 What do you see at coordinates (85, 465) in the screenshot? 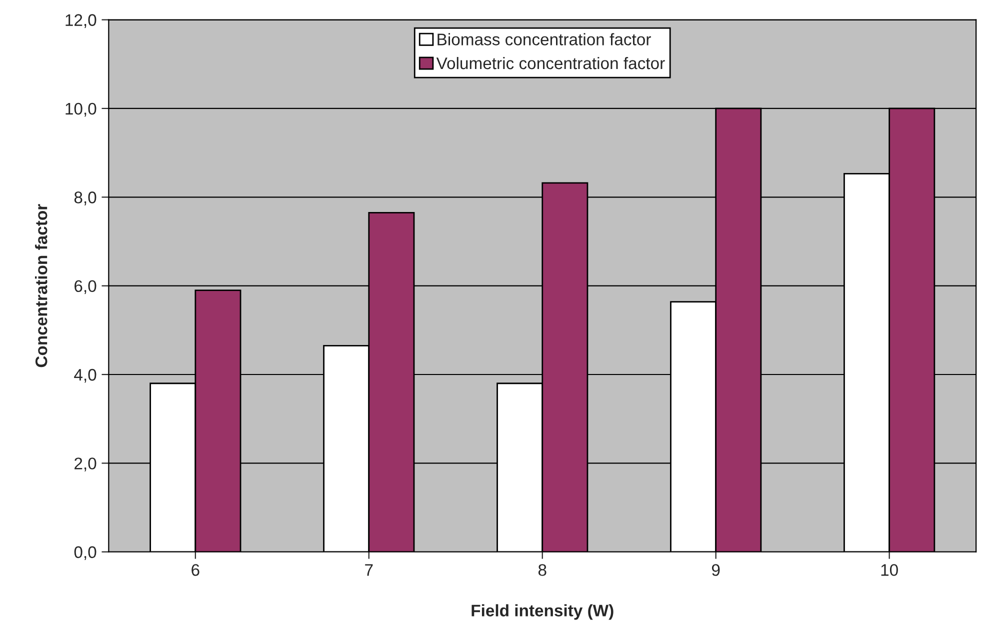
I see `y-tick-label: 2,0` at bounding box center [85, 465].